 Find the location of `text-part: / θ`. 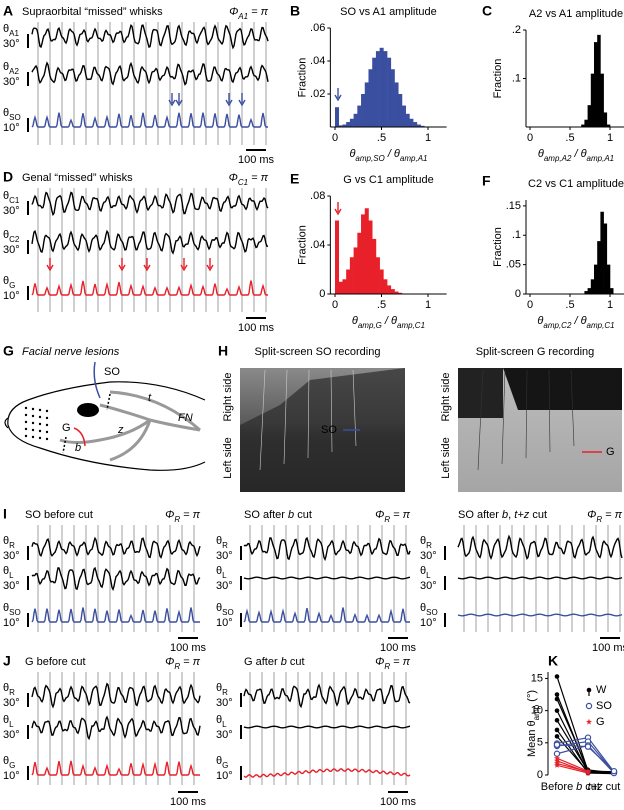

text-part: / θ is located at coordinates (389, 321).